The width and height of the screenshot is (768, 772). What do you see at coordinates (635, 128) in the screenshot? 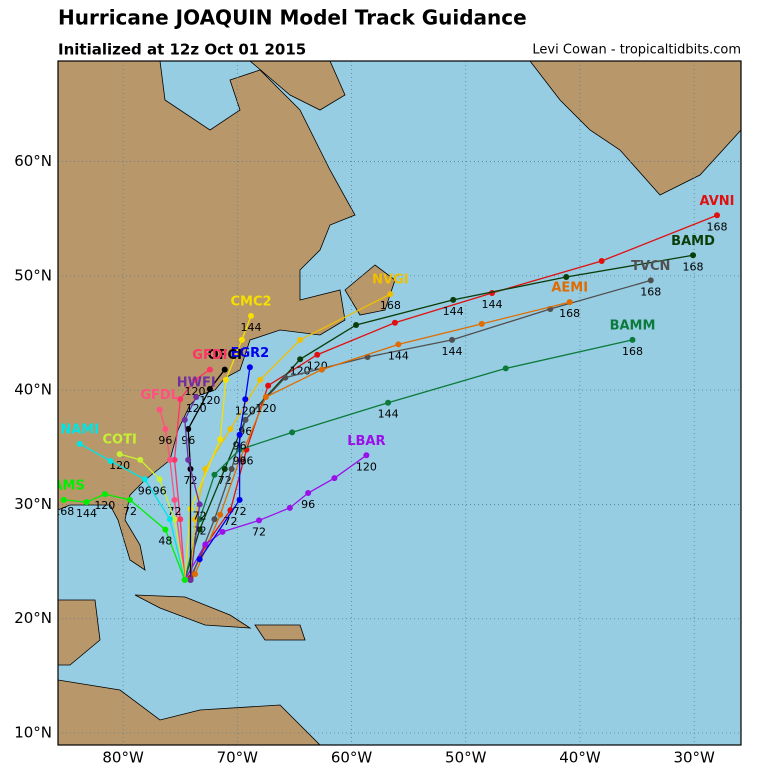
I see `land-greenland` at bounding box center [635, 128].